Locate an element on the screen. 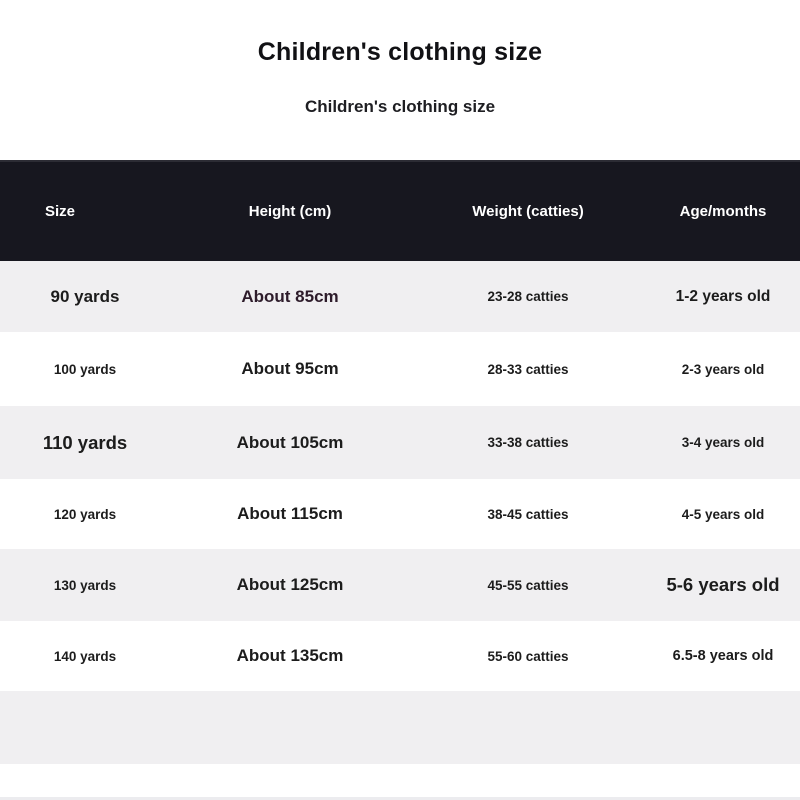  table-cell: About 115cm is located at coordinates (290, 513).